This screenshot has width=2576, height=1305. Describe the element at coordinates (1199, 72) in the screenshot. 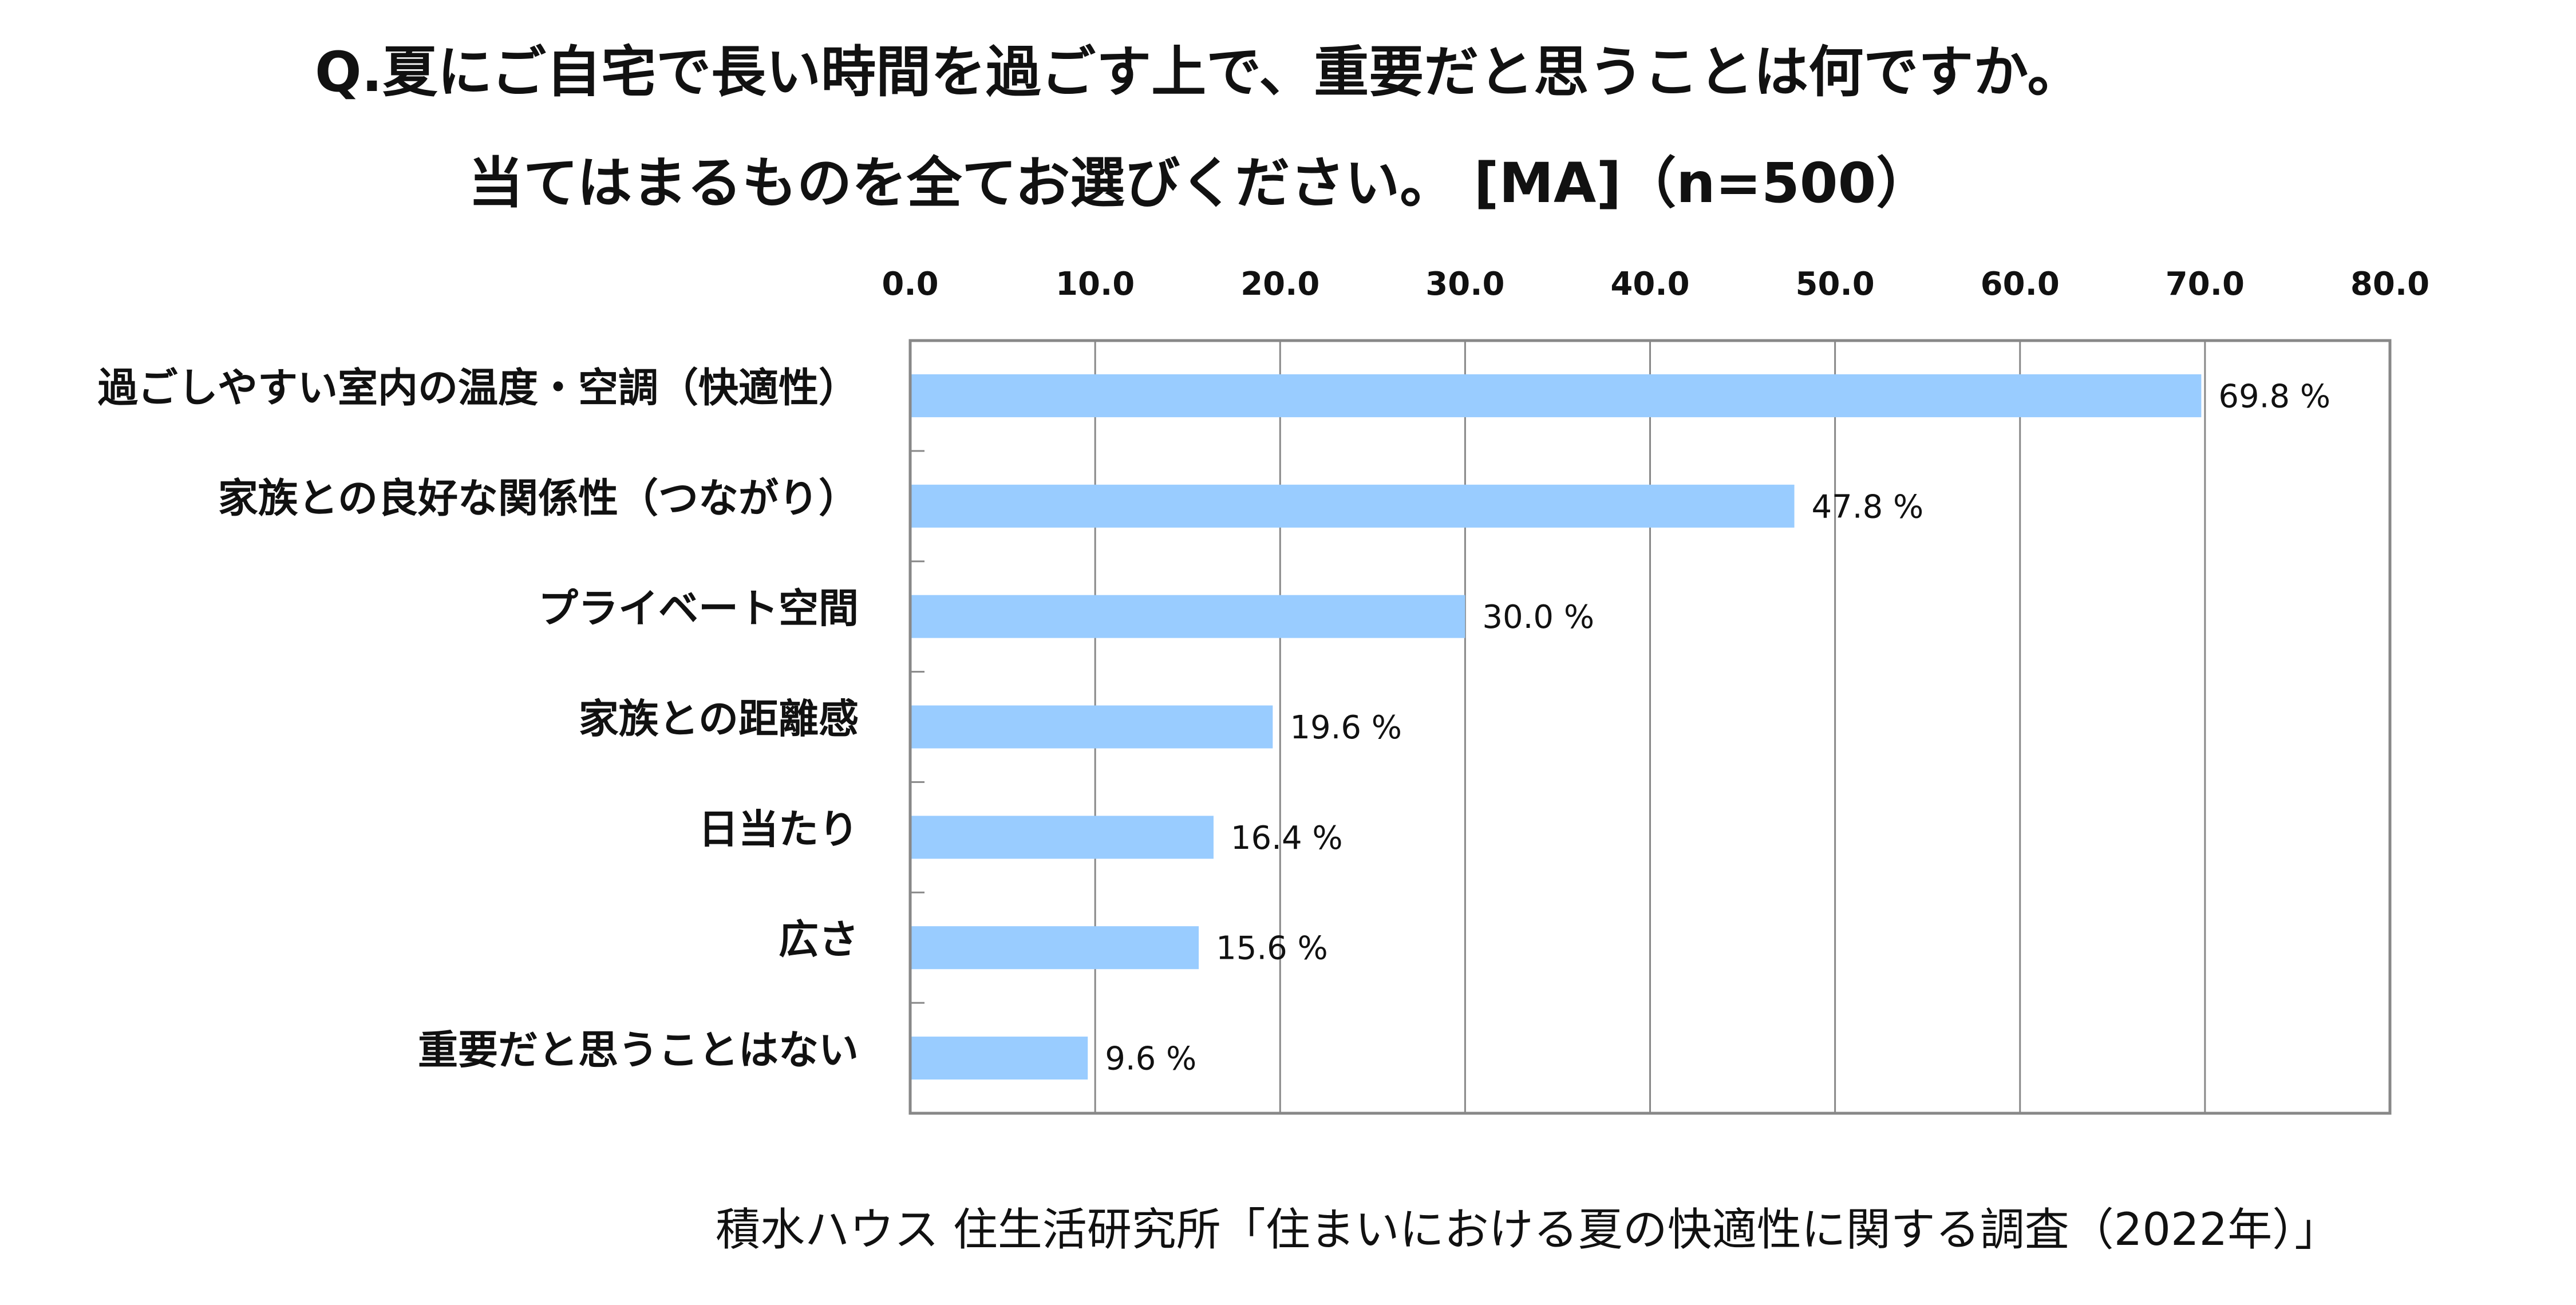

I see `chart-title-line-1: Q.夏にご自宅で長い時間を過ごす上で、重要だと思うことは何ですか。` at that location.